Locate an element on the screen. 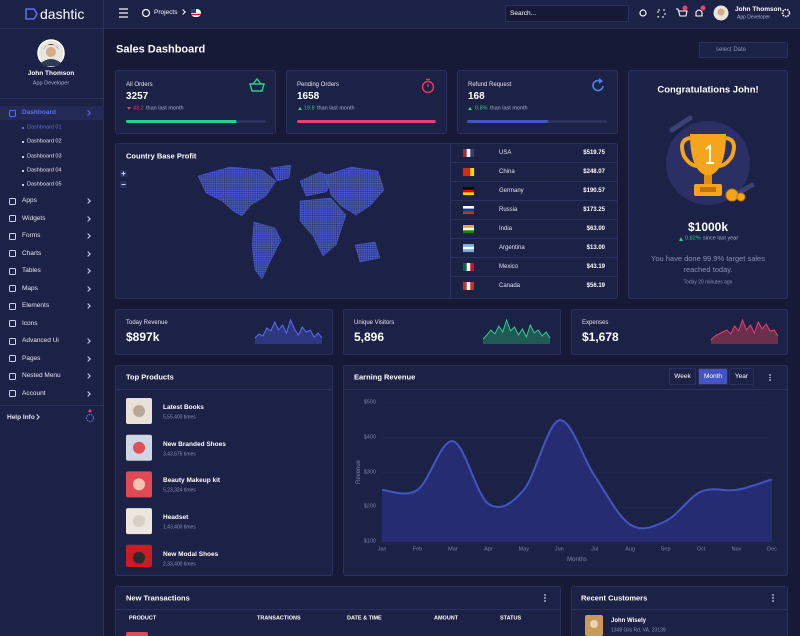 Image resolution: width=800 pixels, height=636 pixels. toggle-button-label: Year is located at coordinates (741, 376).